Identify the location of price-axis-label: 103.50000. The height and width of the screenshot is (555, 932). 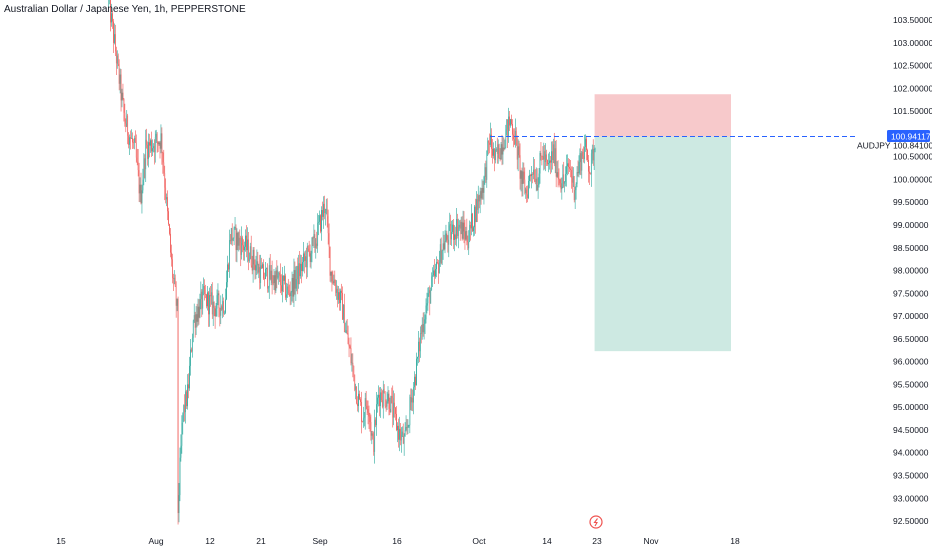
(912, 20).